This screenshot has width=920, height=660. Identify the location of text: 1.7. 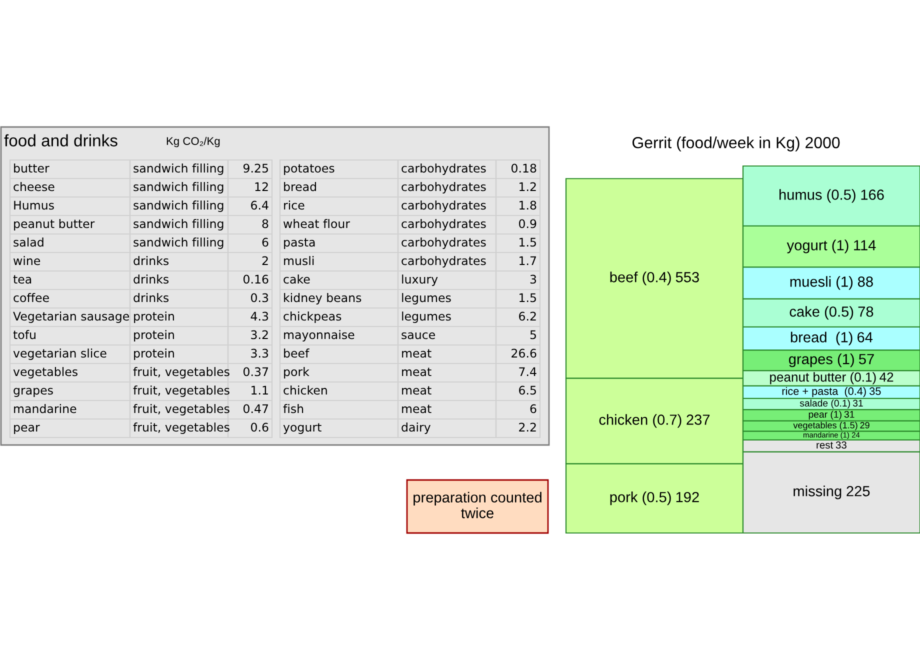
(528, 261).